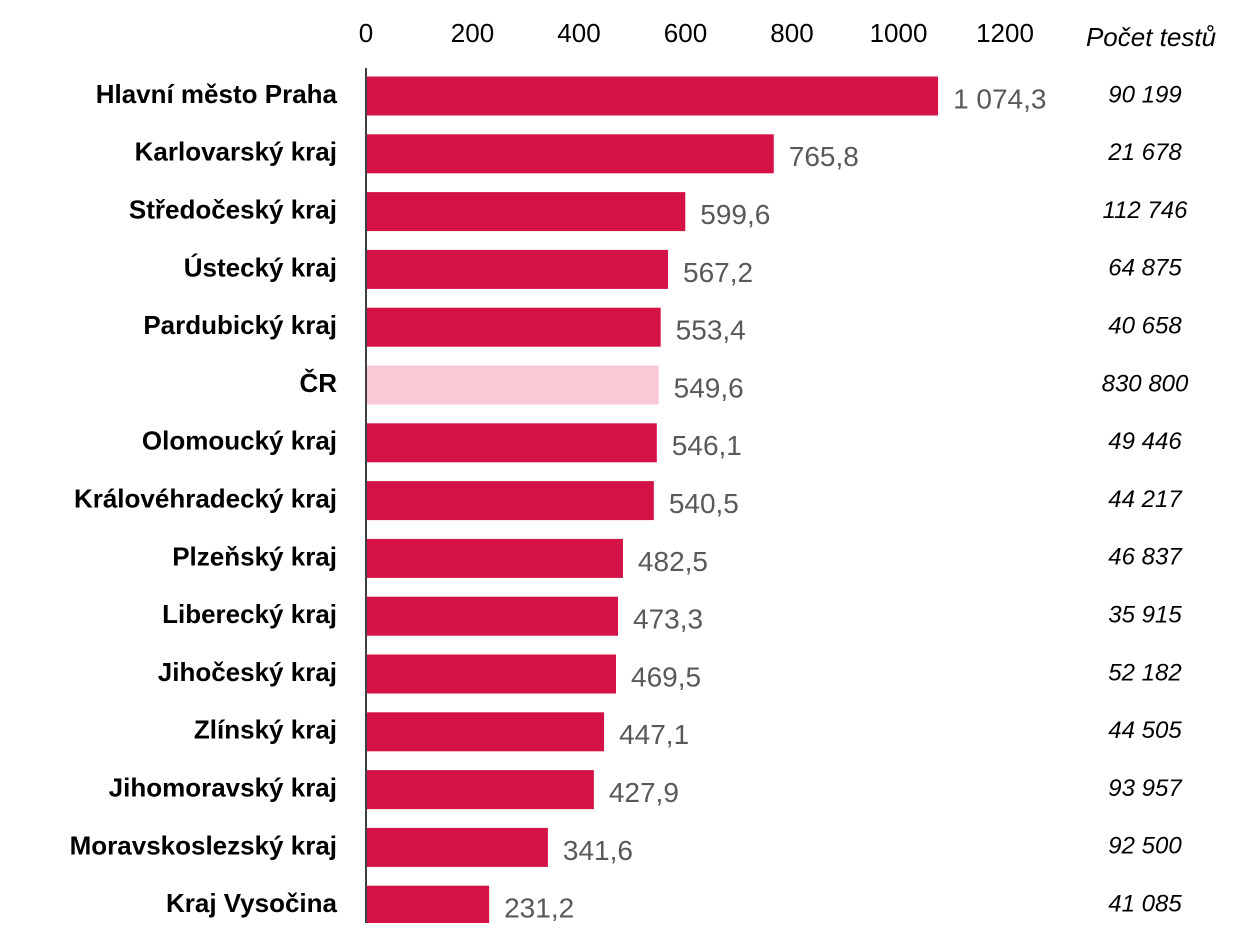 Image resolution: width=1239 pixels, height=928 pixels. Describe the element at coordinates (718, 272) in the screenshot. I see `value-label: 567,2` at that location.